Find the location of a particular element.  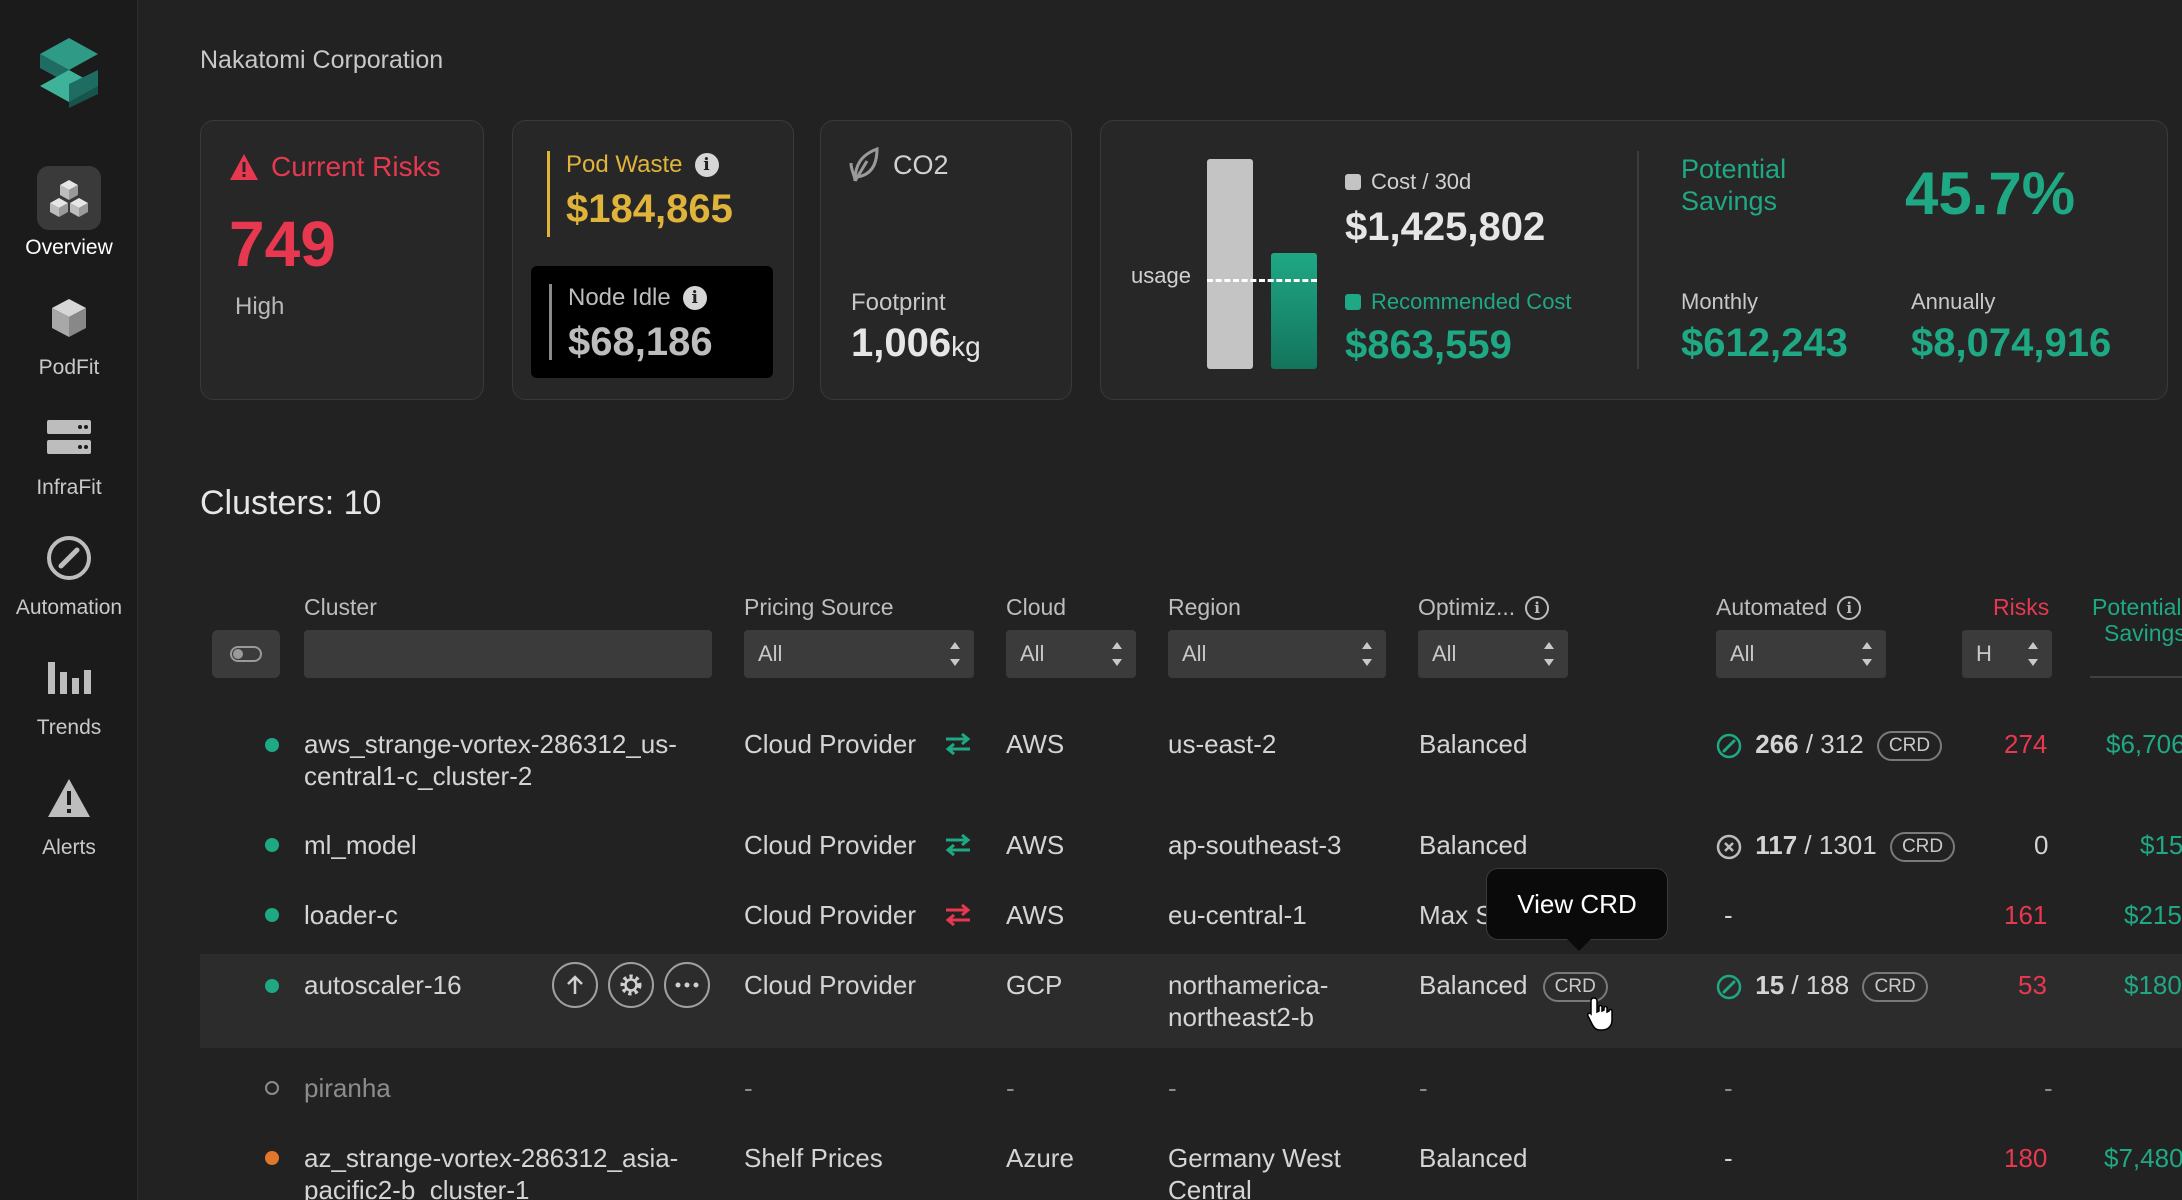

upgrade-button is located at coordinates (575, 985).